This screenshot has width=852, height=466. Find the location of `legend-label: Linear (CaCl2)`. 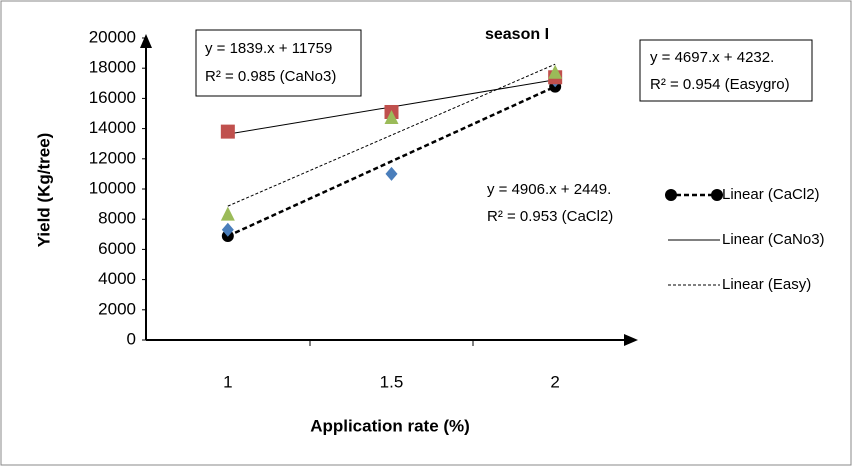

legend-label: Linear (CaCl2) is located at coordinates (771, 194).